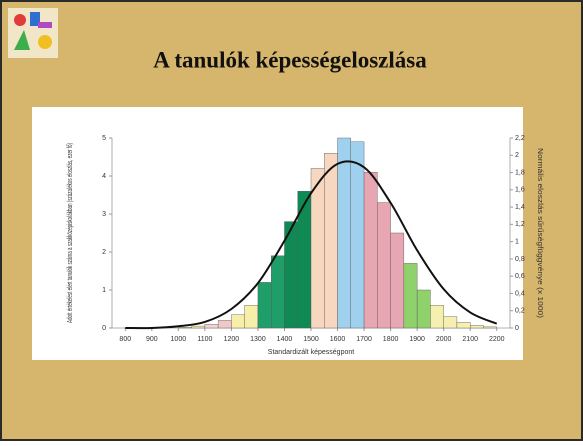 The width and height of the screenshot is (583, 446). Describe the element at coordinates (470, 339) in the screenshot. I see `x-tick-label: 2100` at that location.